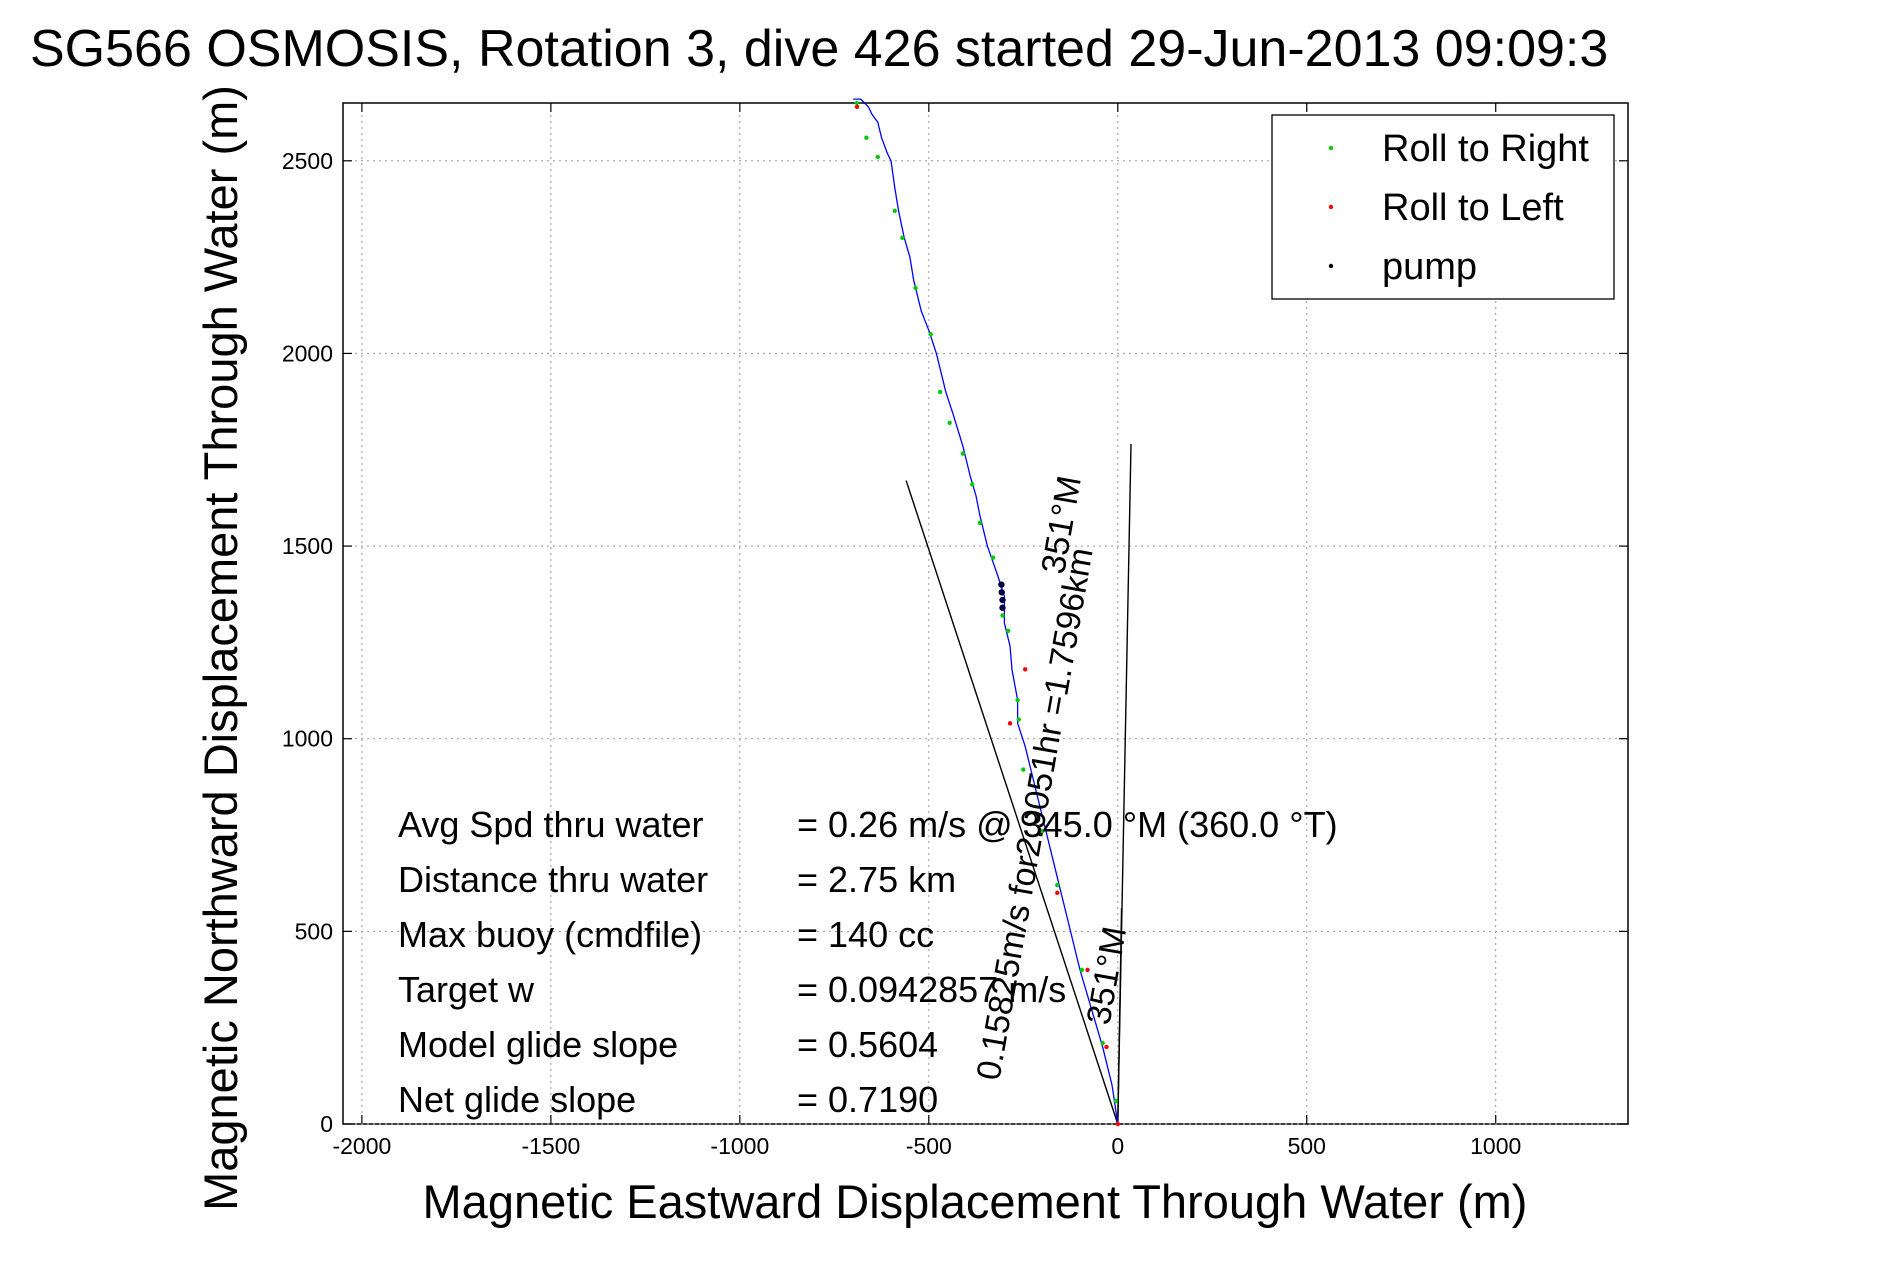 This screenshot has width=1891, height=1262. What do you see at coordinates (1485, 149) in the screenshot?
I see `legend-label: Roll to Right` at bounding box center [1485, 149].